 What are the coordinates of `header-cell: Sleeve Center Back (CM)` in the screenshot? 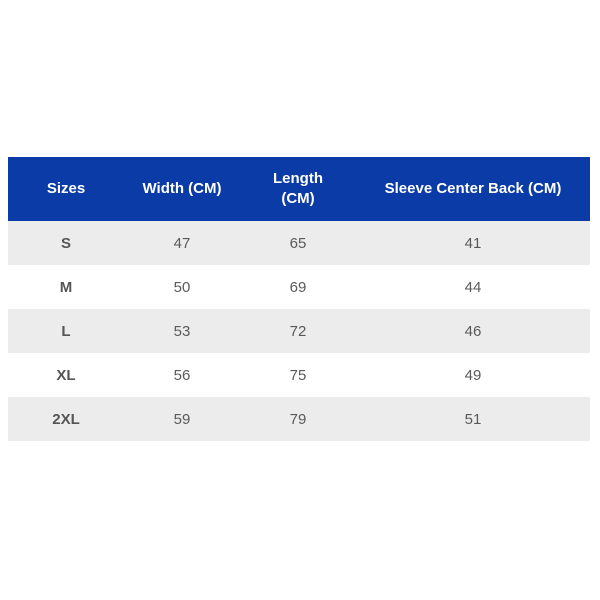 It's located at (473, 189).